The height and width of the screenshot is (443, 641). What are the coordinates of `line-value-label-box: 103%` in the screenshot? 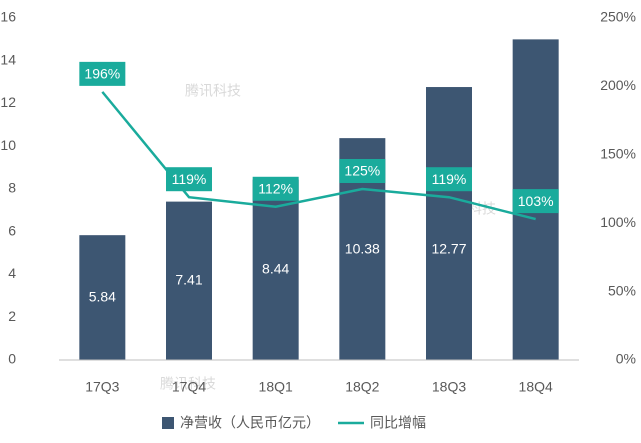 It's located at (535, 201).